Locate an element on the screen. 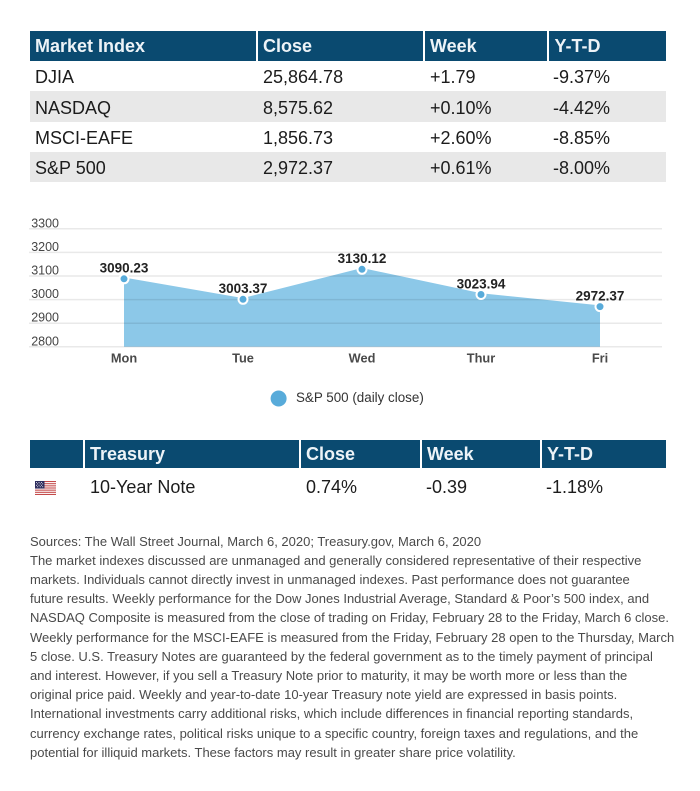 The image size is (700, 791). svg-text: 2800 is located at coordinates (45, 341).